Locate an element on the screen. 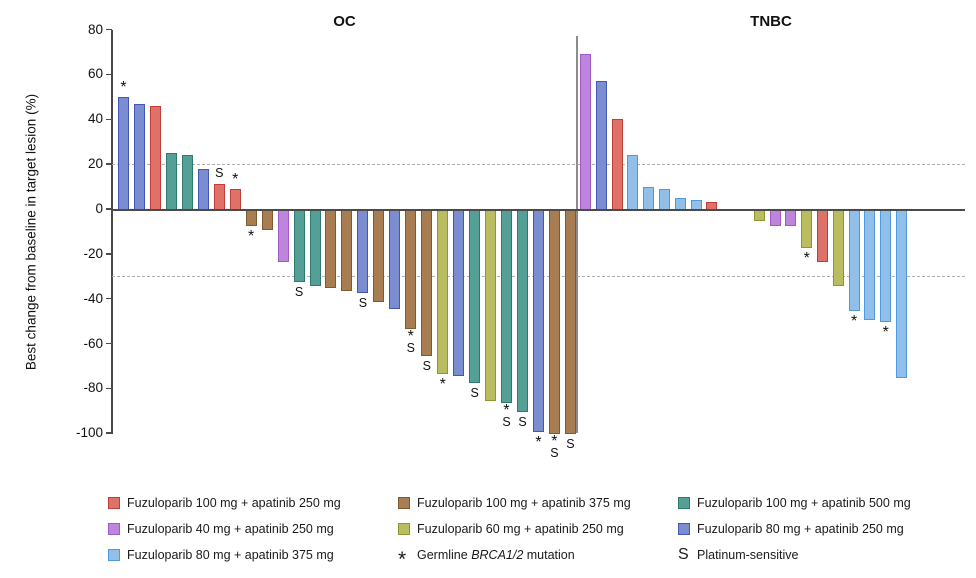  legend-label: Fuzuloparib 100 mg + apatinib 250 mg is located at coordinates (234, 503).